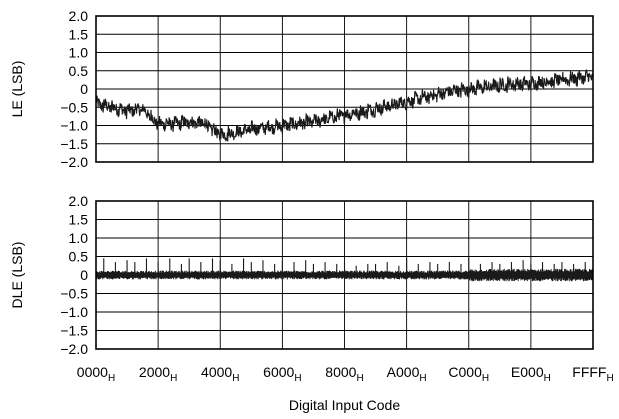 This screenshot has width=619, height=419. I want to click on le-y-tick-labels: 2.0 1.5 1.0 0.5 0 −0.5 −1.0 −1.5 −2.0, so click(74, 89).